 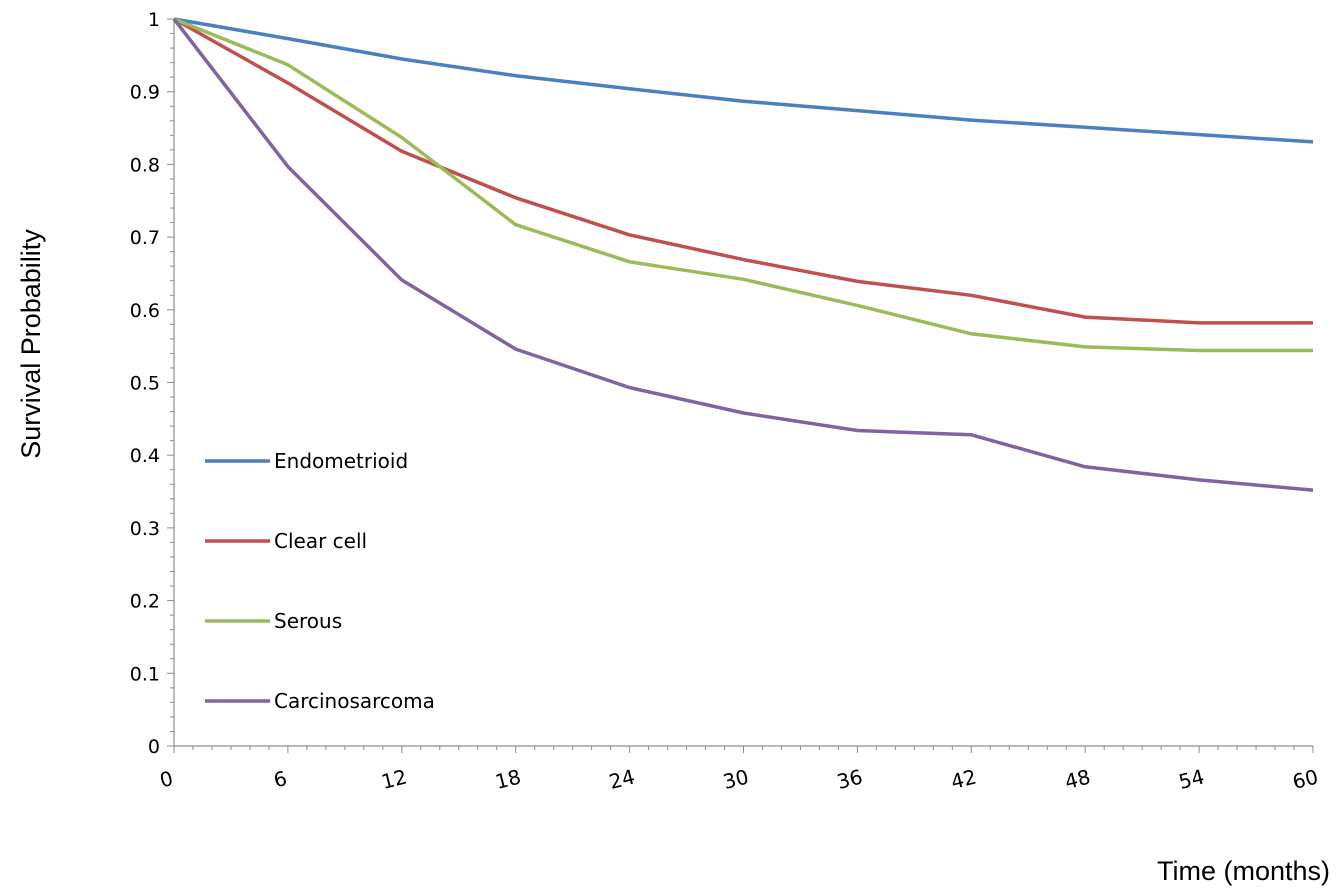 What do you see at coordinates (145, 238) in the screenshot?
I see `y-tick-label: 0.7` at bounding box center [145, 238].